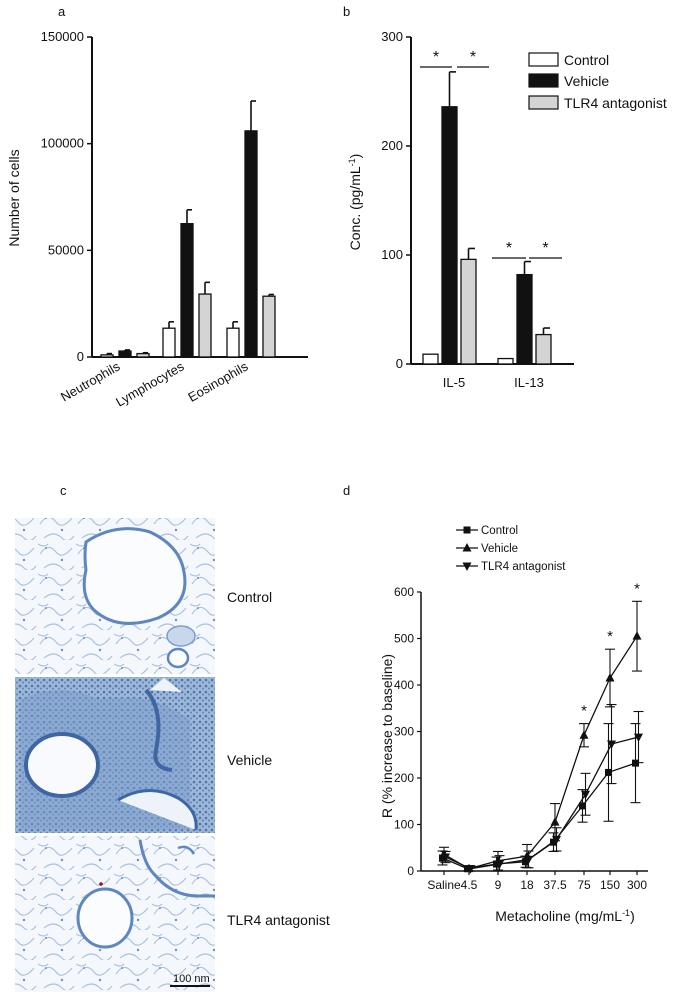  I want to click on legend-label-vehicle: Vehicle, so click(586, 81).